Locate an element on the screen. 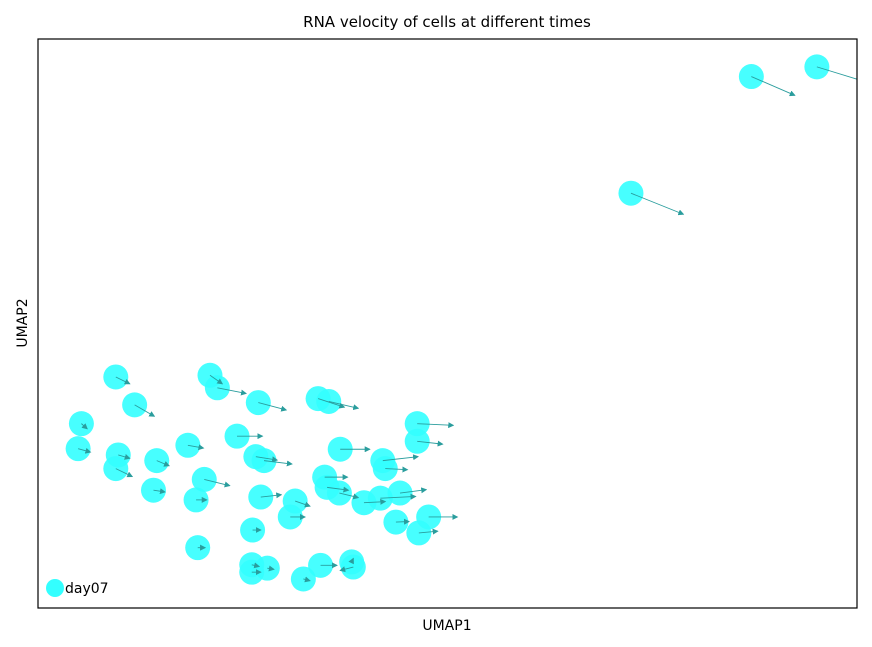  y-axis-label: UMAP2 is located at coordinates (23, 322).